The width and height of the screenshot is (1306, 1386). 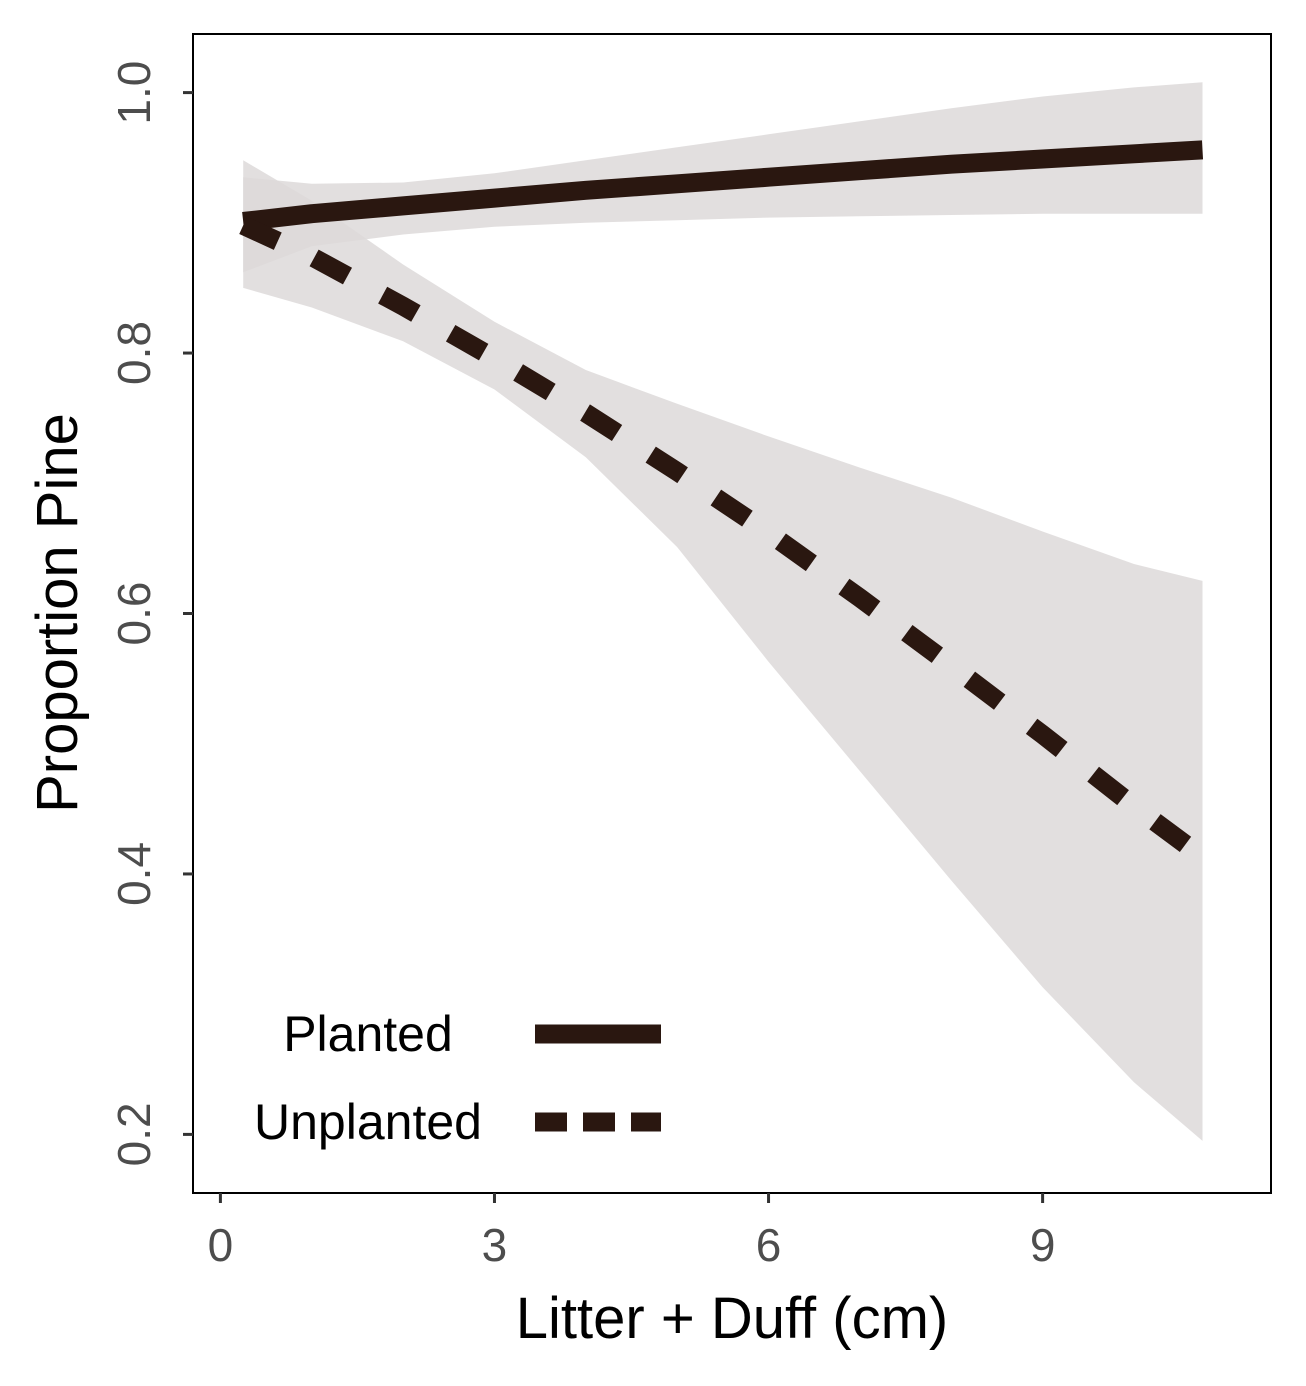 I want to click on legend-label-unplanted: Unplanted, so click(x=368, y=1122).